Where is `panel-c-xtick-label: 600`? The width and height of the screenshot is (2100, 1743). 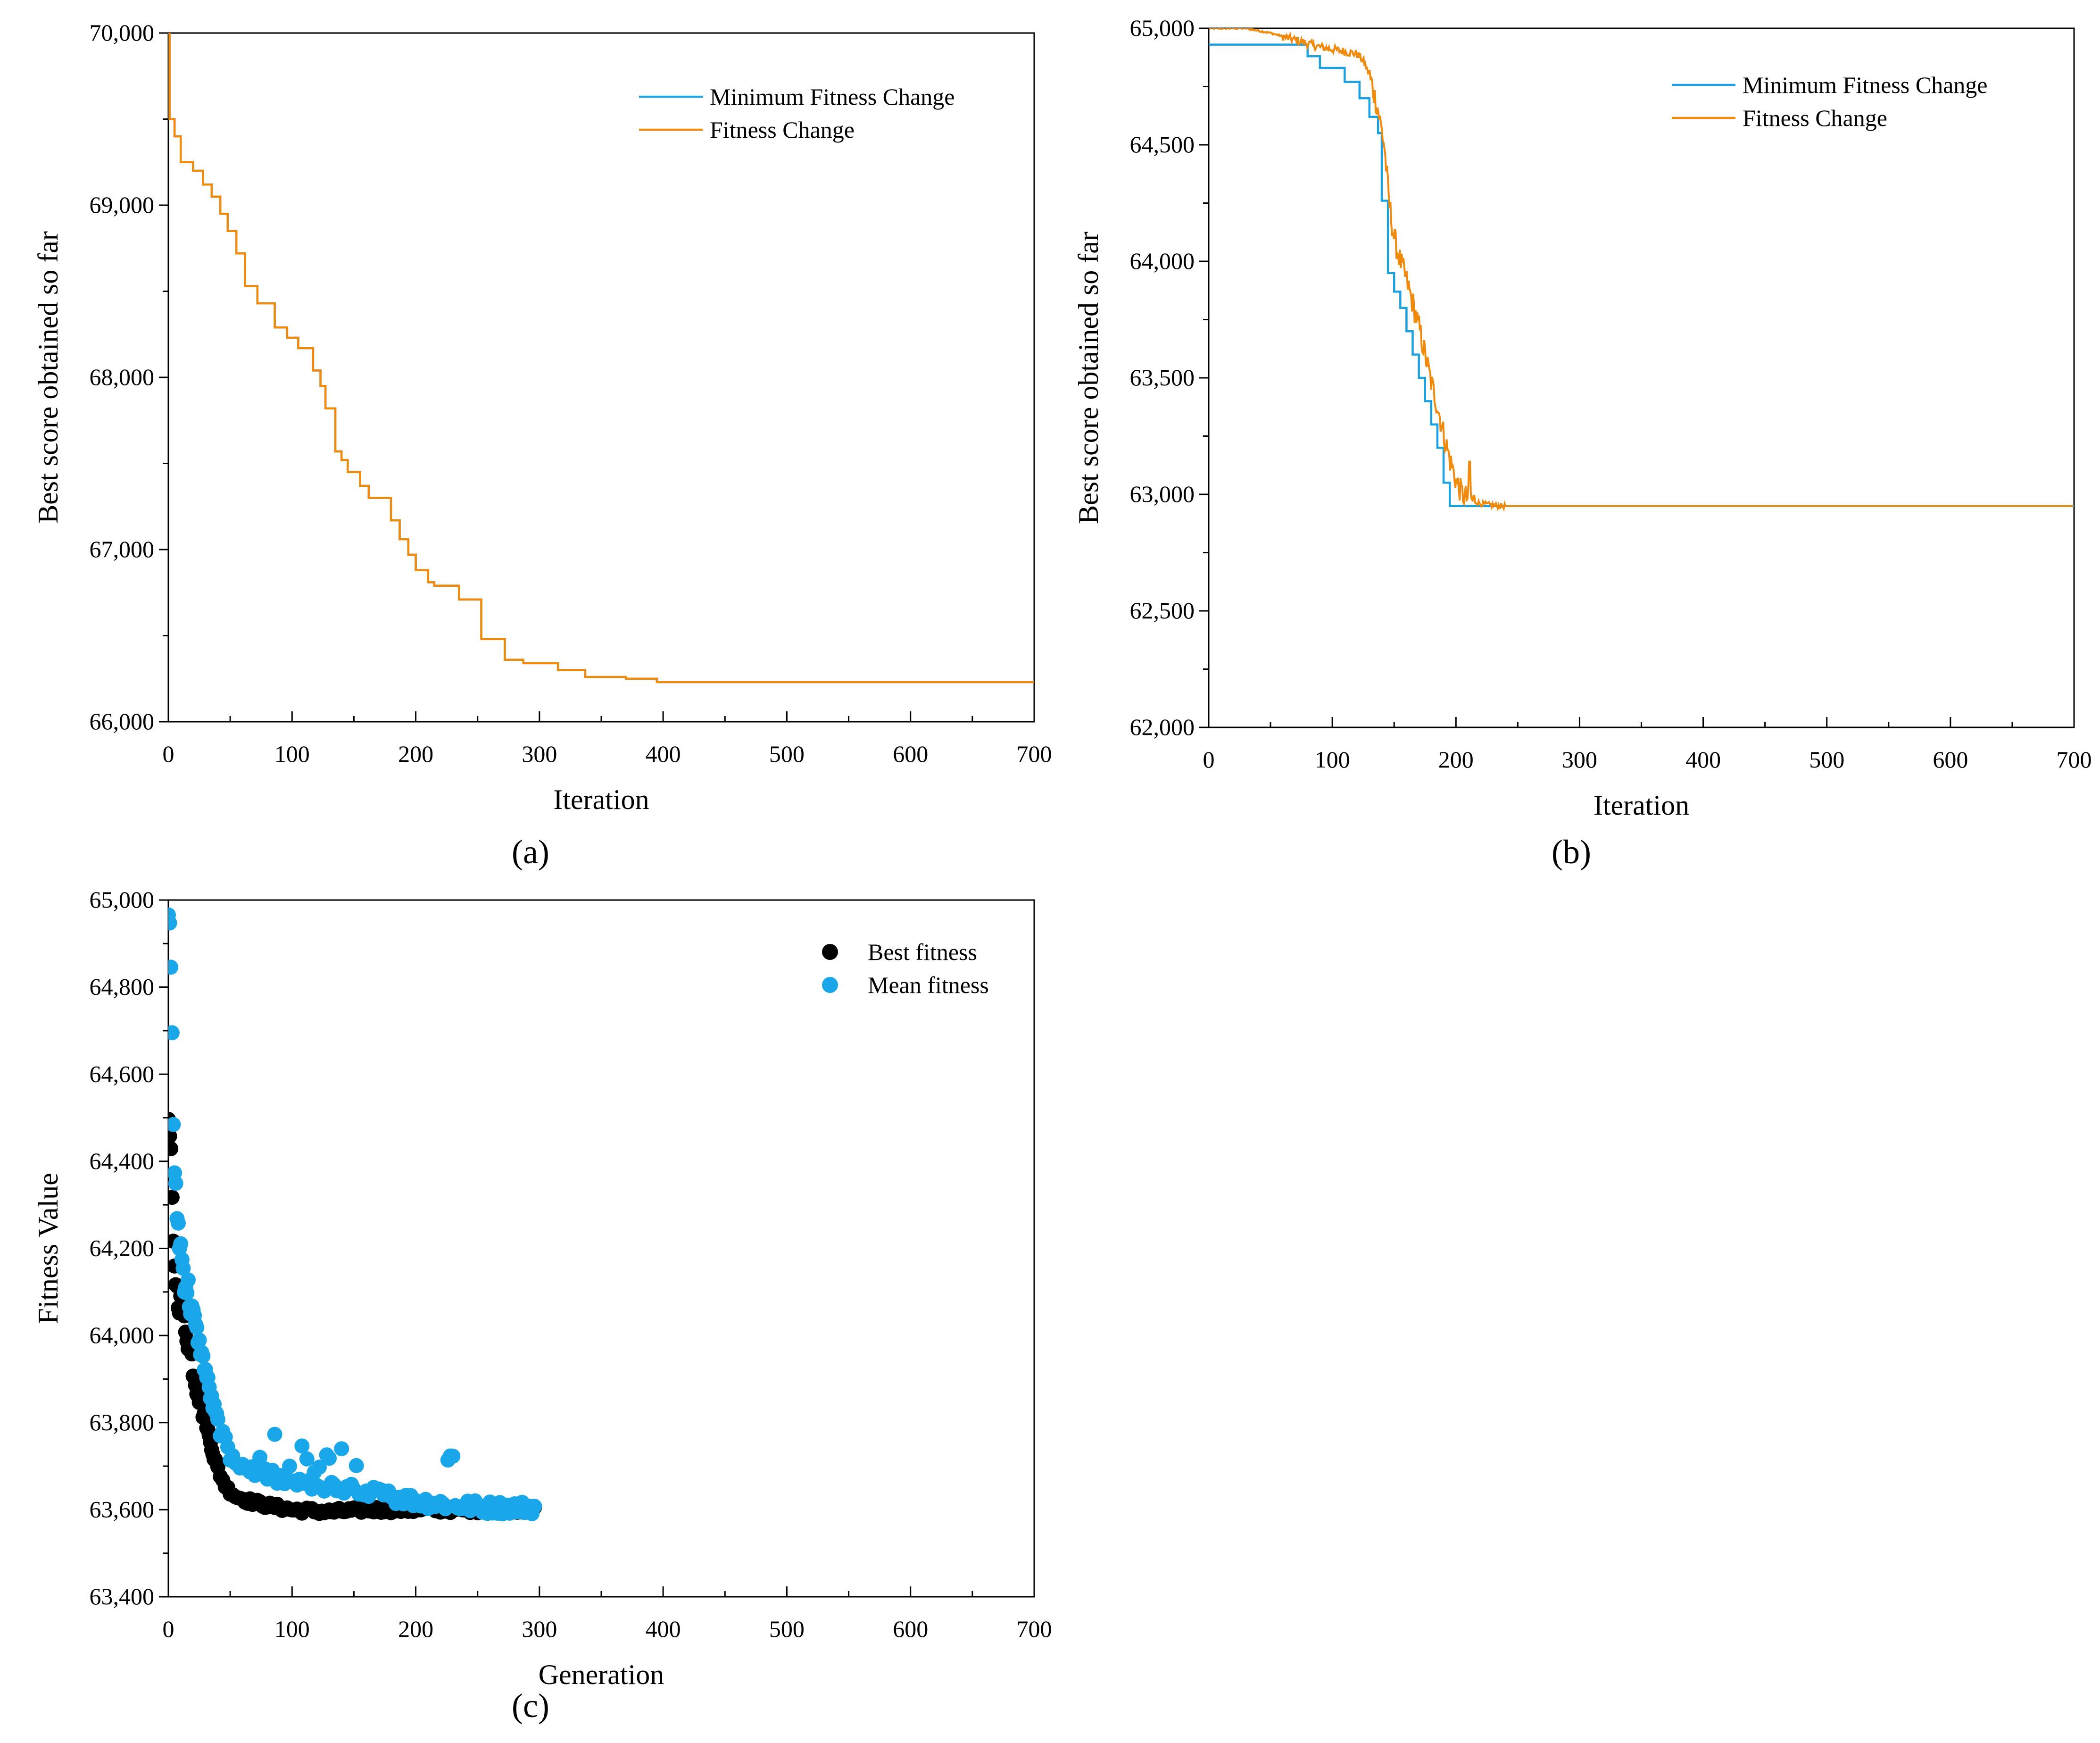
panel-c-xtick-label: 600 is located at coordinates (910, 1629).